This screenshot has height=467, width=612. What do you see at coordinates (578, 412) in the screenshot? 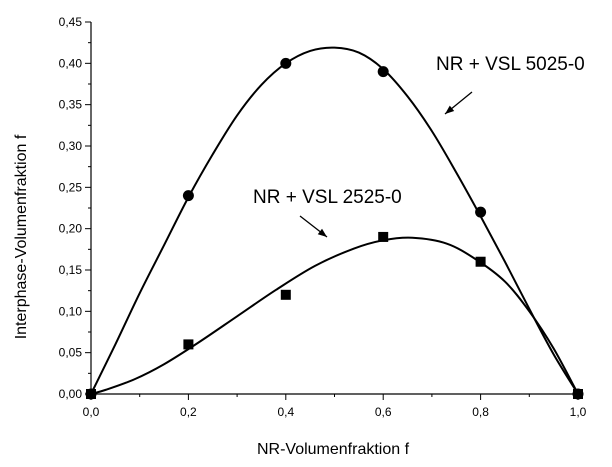
I see `x-tick-label: 1,0` at bounding box center [578, 412].